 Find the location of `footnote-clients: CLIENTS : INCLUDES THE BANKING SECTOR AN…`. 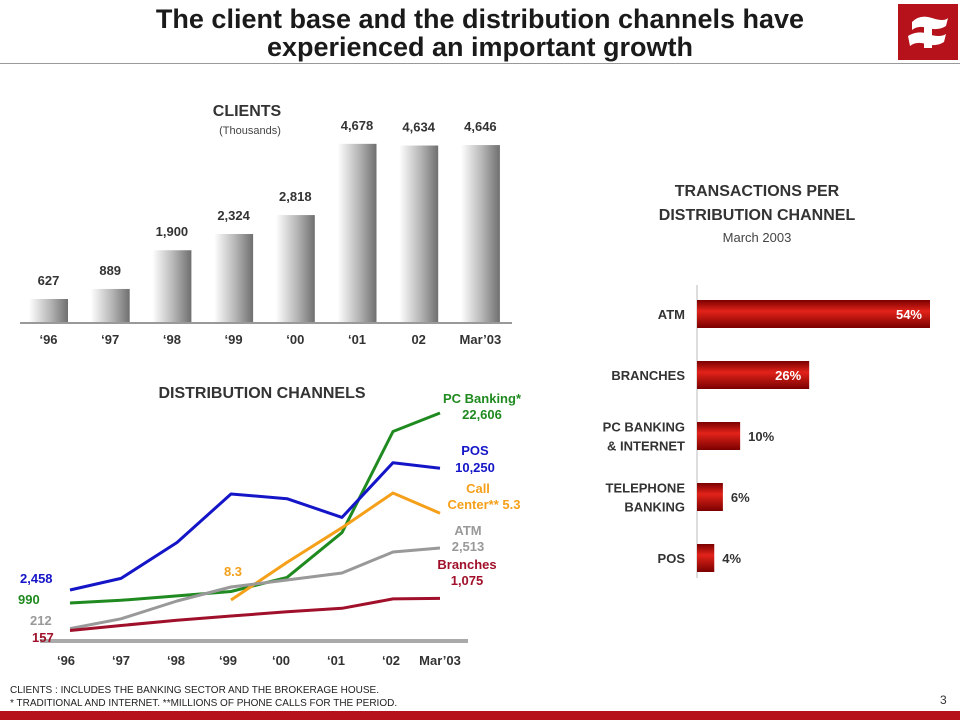

footnote-clients: CLIENTS : INCLUDES THE BANKING SECTOR AN… is located at coordinates (194, 690).